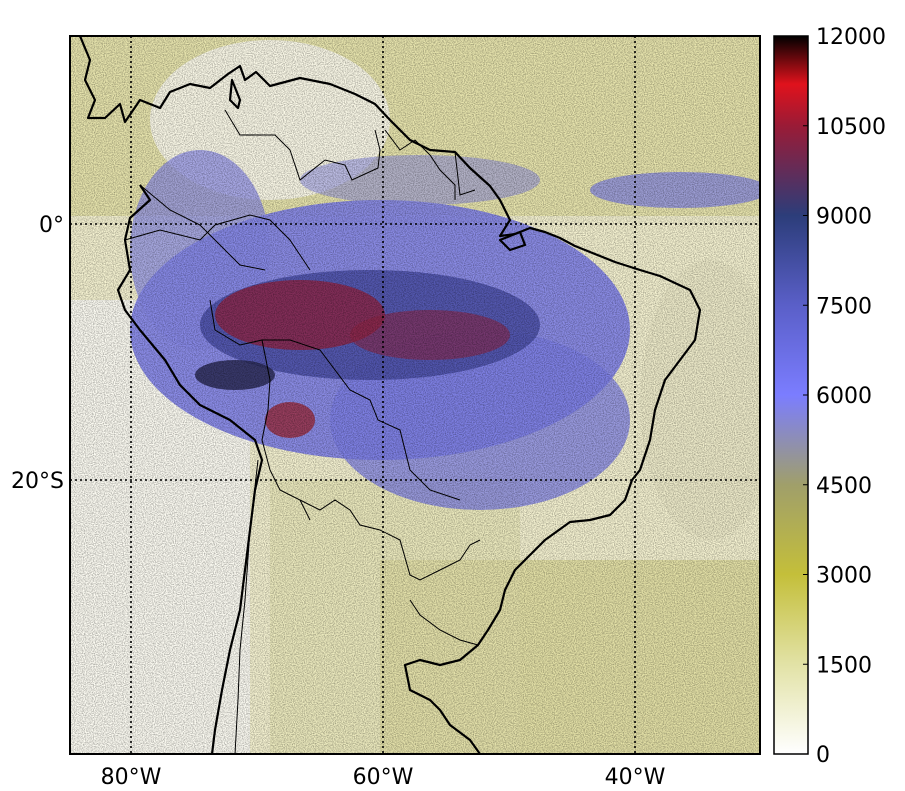 The width and height of the screenshot is (905, 791). I want to click on lon-label-80w: 80°W, so click(131, 777).